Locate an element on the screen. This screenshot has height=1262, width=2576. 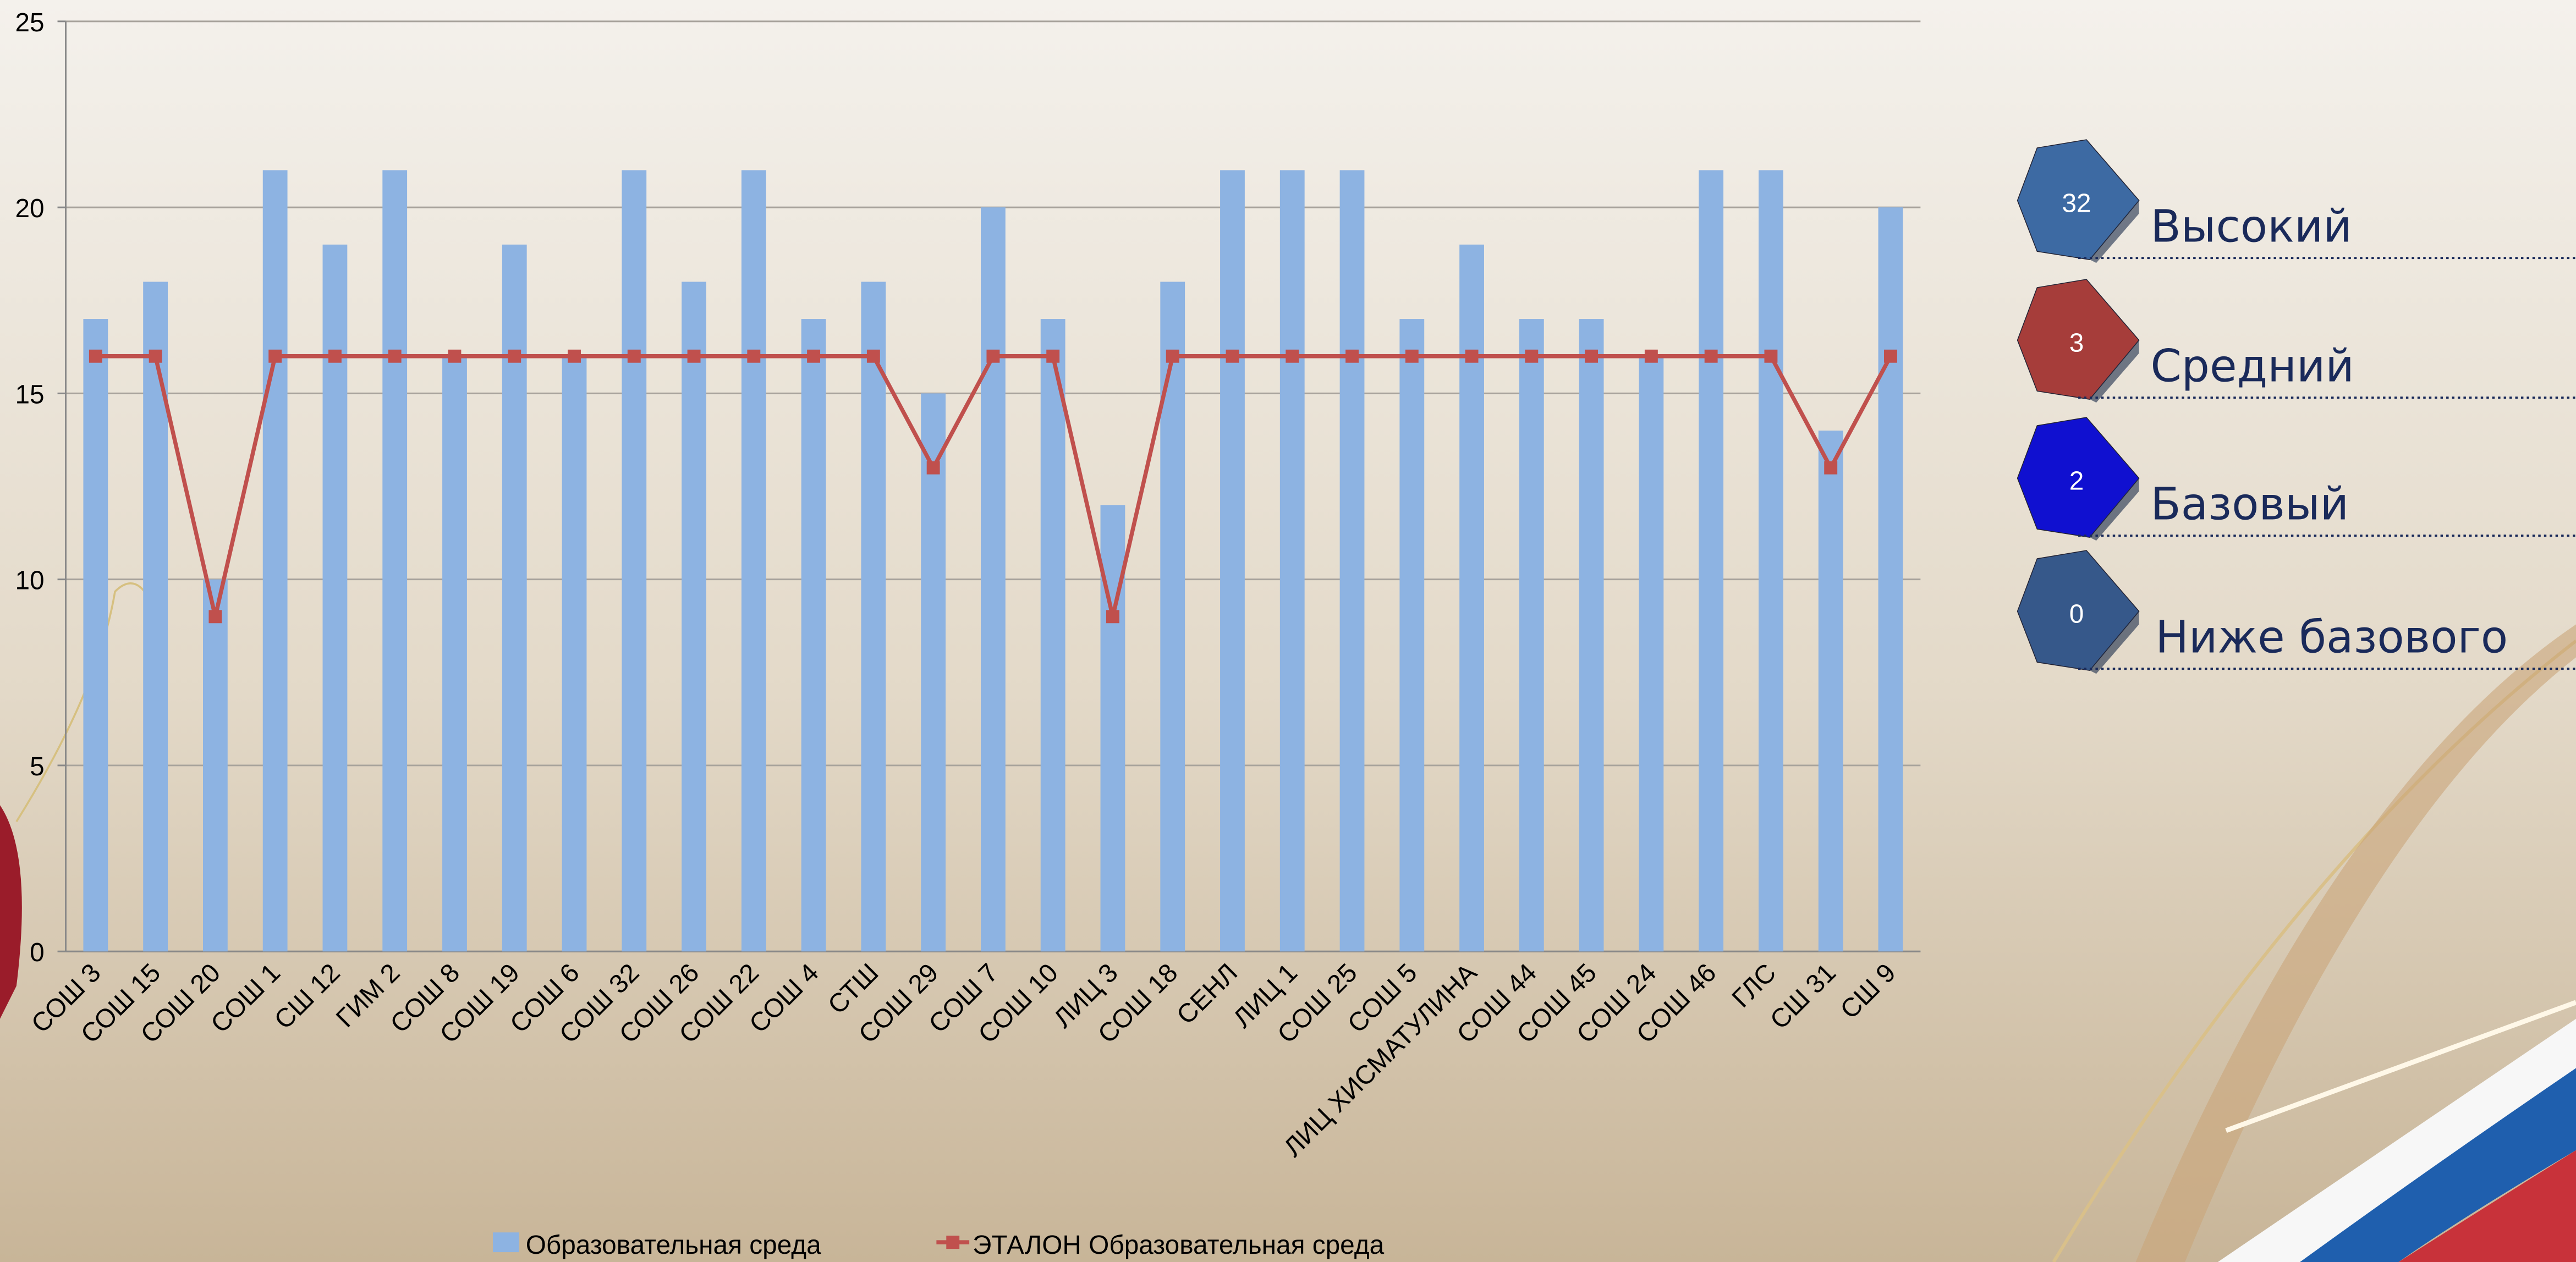
level-item: 2 Базовый is located at coordinates (2296, 479).